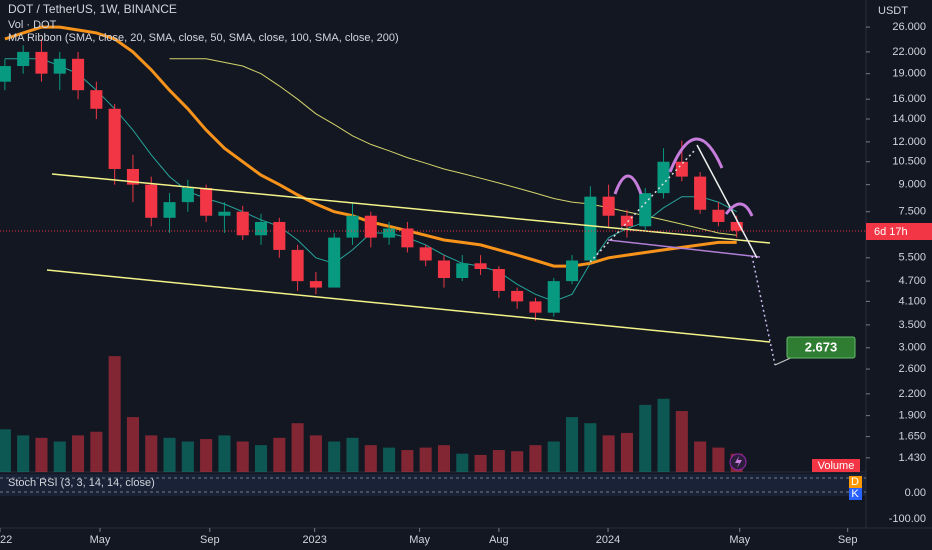 The image size is (932, 550). Describe the element at coordinates (912, 394) in the screenshot. I see `y-tick-label: 2.200` at that location.